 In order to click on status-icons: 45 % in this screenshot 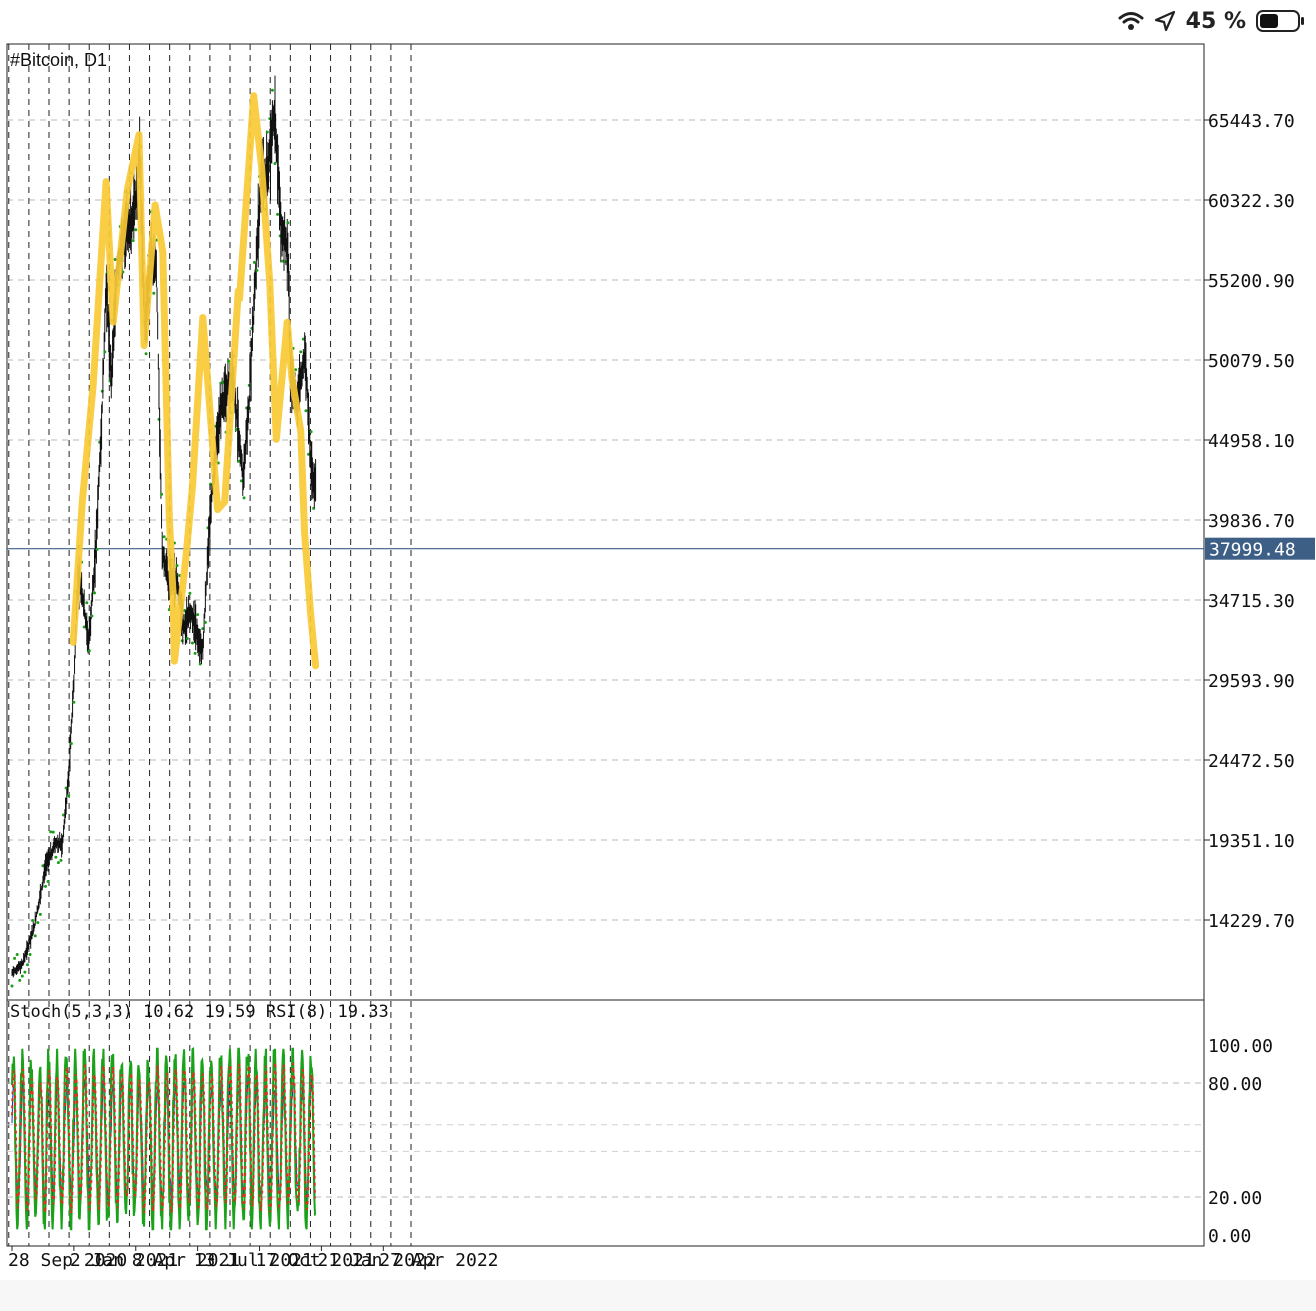, I will do `click(1212, 21)`.